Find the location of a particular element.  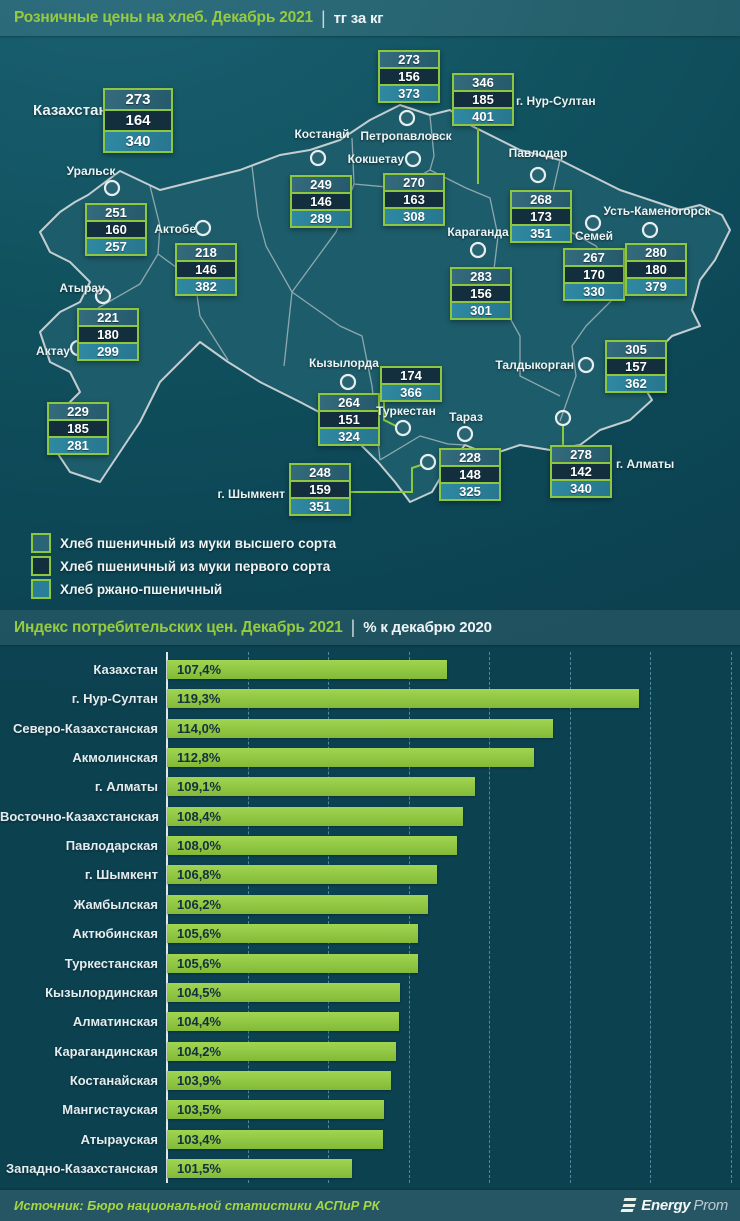

taraz-price-box: 228 148 325 is located at coordinates (470, 474).